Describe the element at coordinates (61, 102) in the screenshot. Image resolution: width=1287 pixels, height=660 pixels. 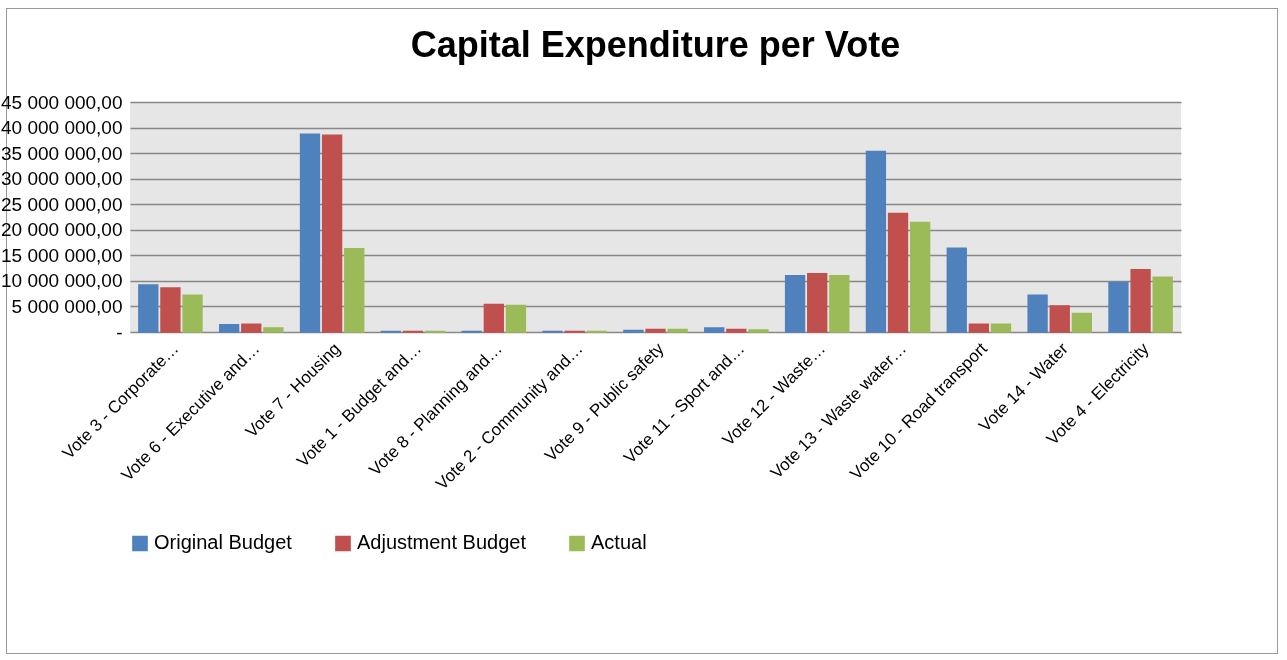
I see `y-tick-label: 45 000 000,00` at that location.